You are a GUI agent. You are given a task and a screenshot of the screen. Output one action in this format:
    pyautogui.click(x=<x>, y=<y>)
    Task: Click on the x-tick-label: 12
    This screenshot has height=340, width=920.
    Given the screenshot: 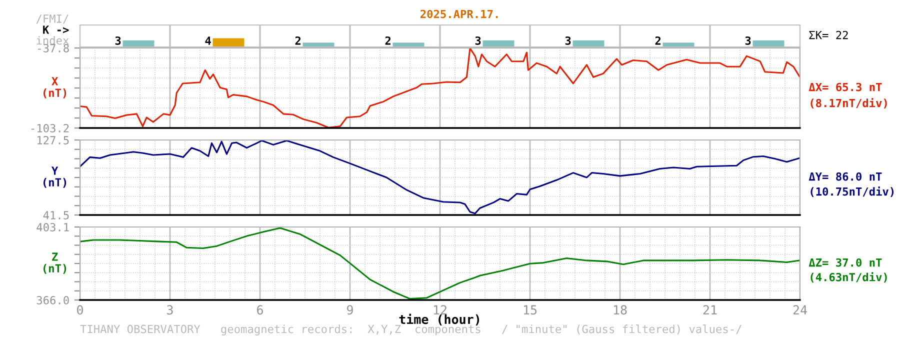 What is the action you would take?
    pyautogui.click(x=440, y=309)
    